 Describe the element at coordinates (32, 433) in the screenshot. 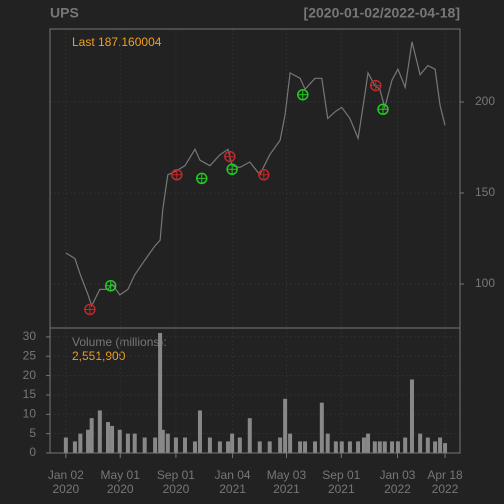

I see `y-tick-label: 5` at that location.